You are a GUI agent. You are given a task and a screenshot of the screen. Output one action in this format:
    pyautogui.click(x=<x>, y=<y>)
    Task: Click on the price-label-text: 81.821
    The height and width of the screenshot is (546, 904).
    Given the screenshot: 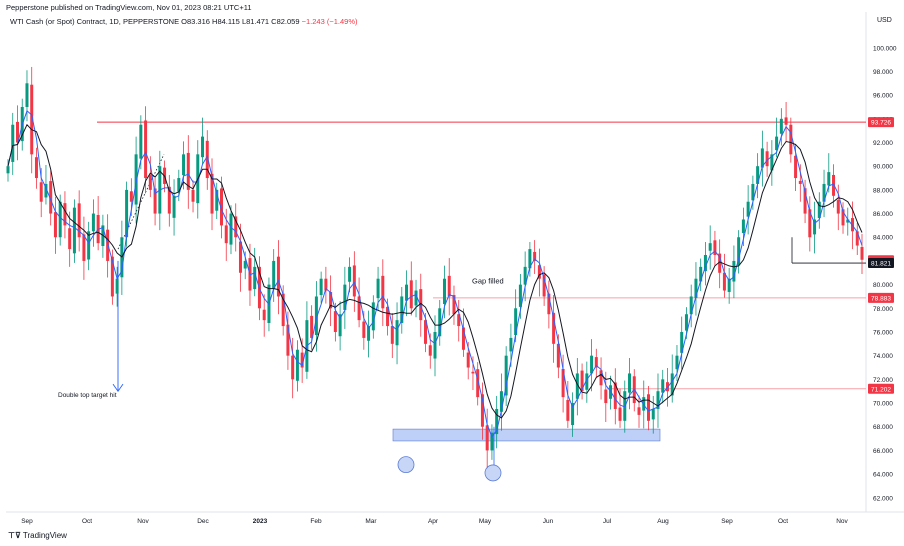 What is the action you would take?
    pyautogui.click(x=881, y=264)
    